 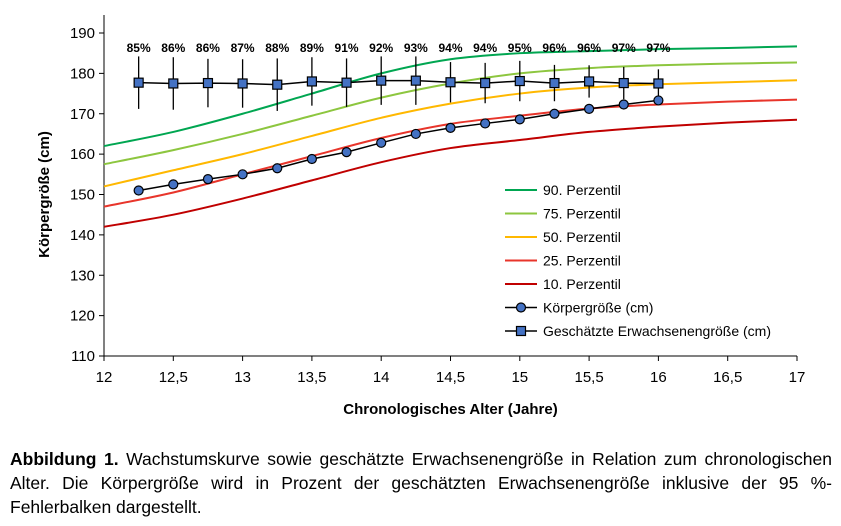 I want to click on percent-label: 91%, so click(x=347, y=48).